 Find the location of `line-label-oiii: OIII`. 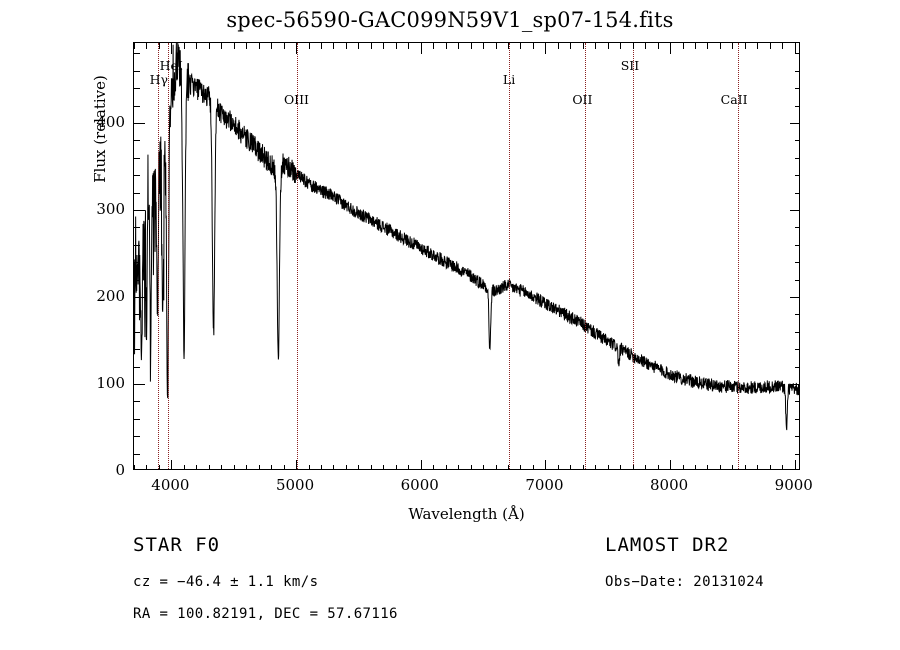

line-label-oiii: OIII is located at coordinates (296, 99).